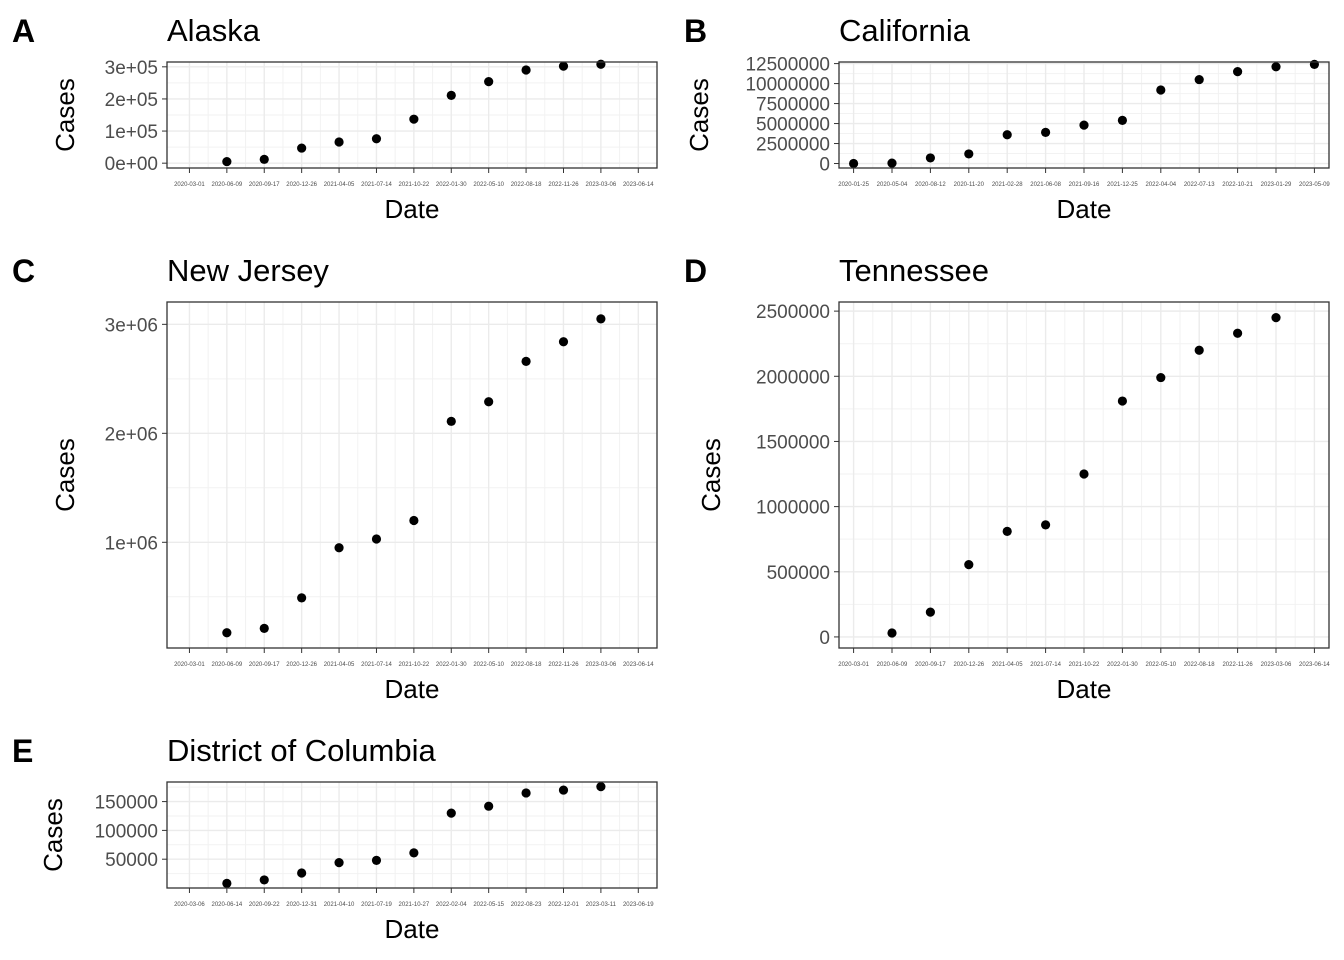 This screenshot has width=1344, height=960. I want to click on x-tick-label: 2020-01-25, so click(853, 185).